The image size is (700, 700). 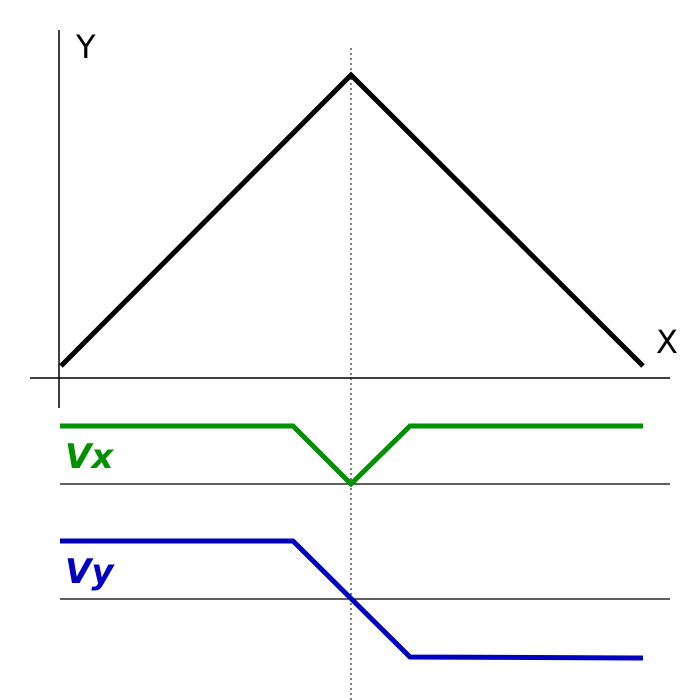 I want to click on vx-curve, so click(x=351, y=455).